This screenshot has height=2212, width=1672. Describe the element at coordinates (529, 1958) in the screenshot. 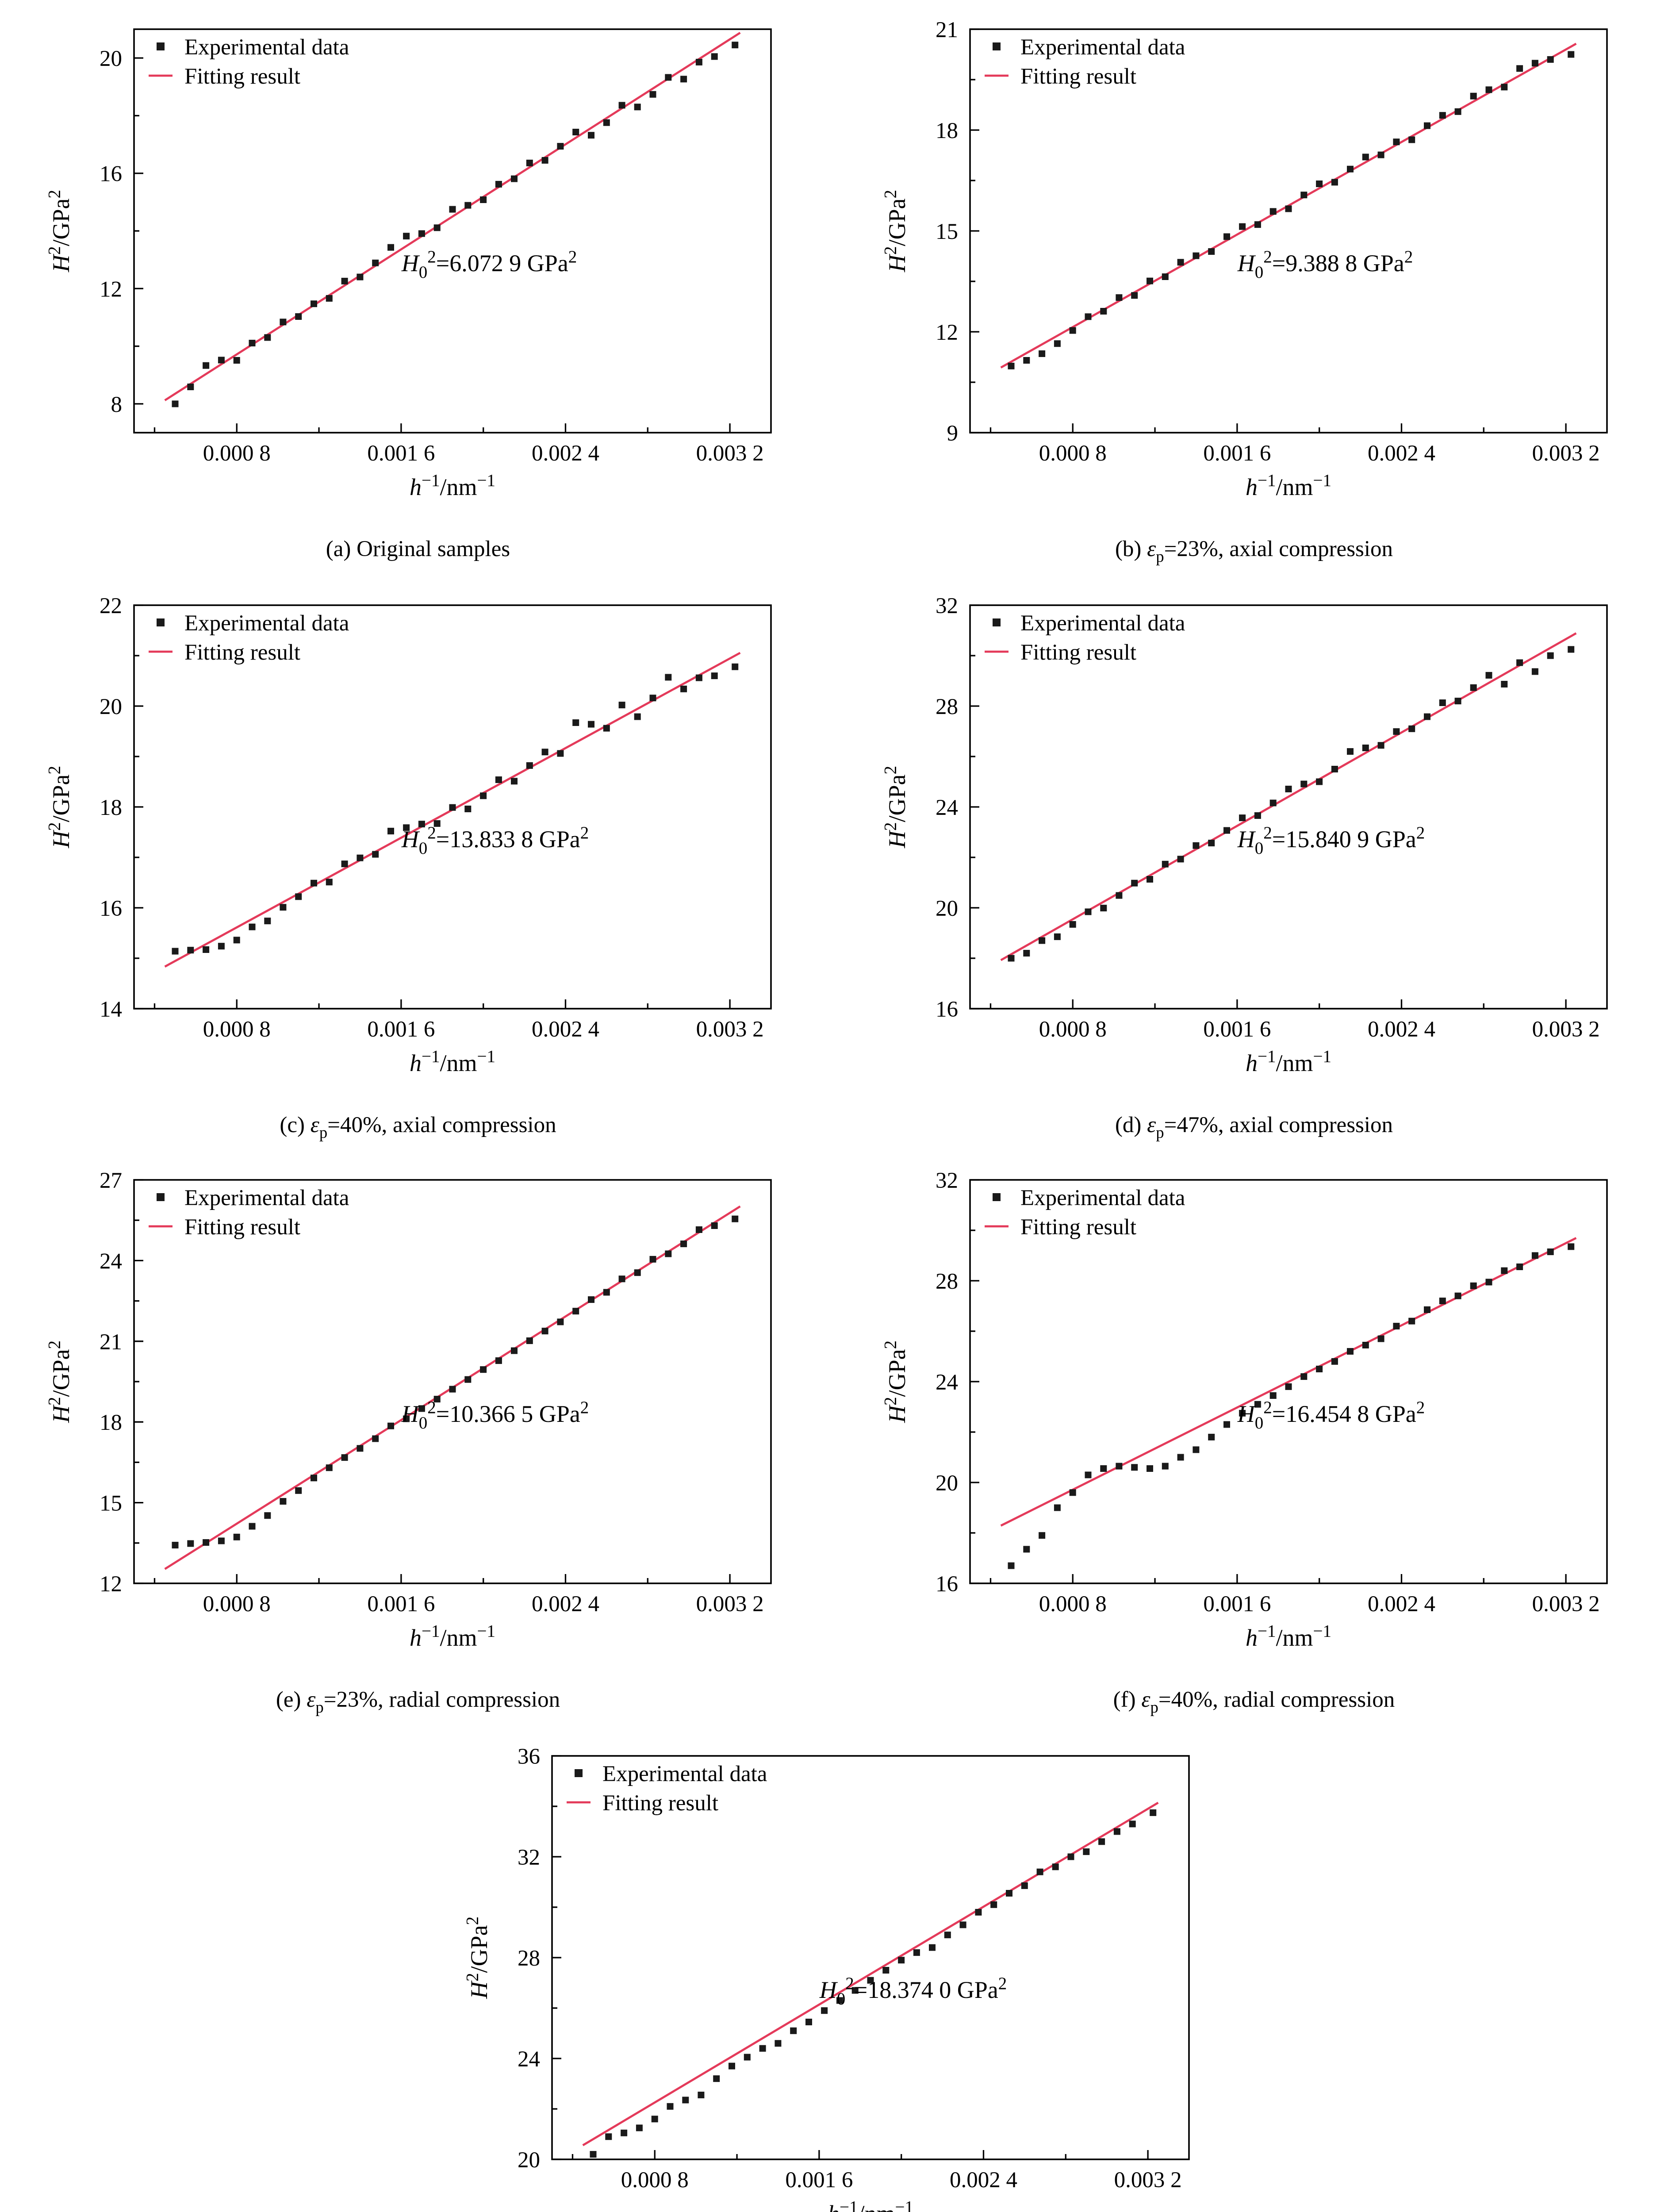

I see `y-tick-label: 28` at that location.